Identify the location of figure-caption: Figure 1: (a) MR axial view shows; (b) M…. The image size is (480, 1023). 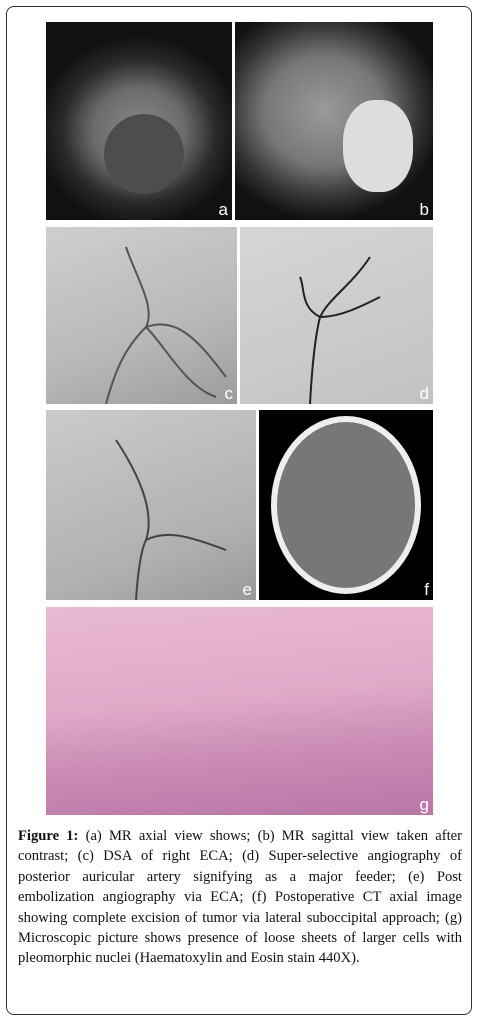
(240, 897).